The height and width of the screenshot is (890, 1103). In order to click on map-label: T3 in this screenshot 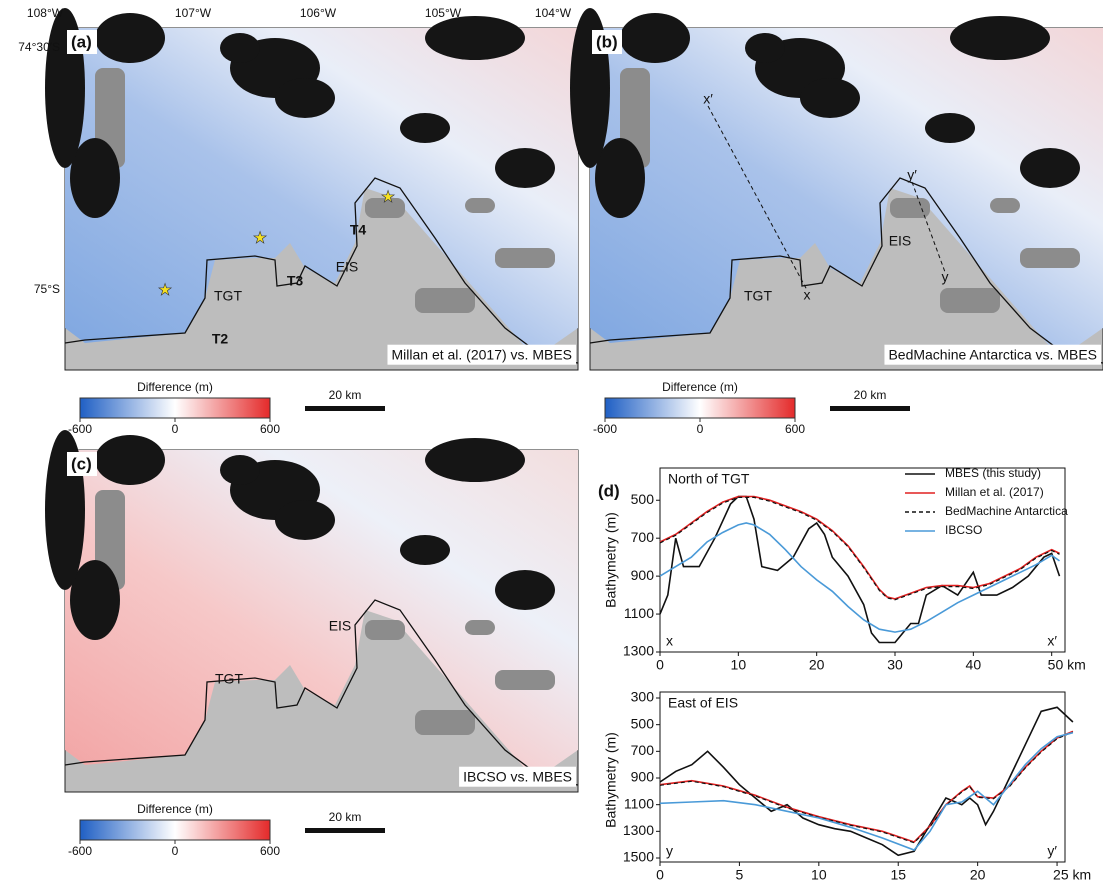, I will do `click(295, 281)`.